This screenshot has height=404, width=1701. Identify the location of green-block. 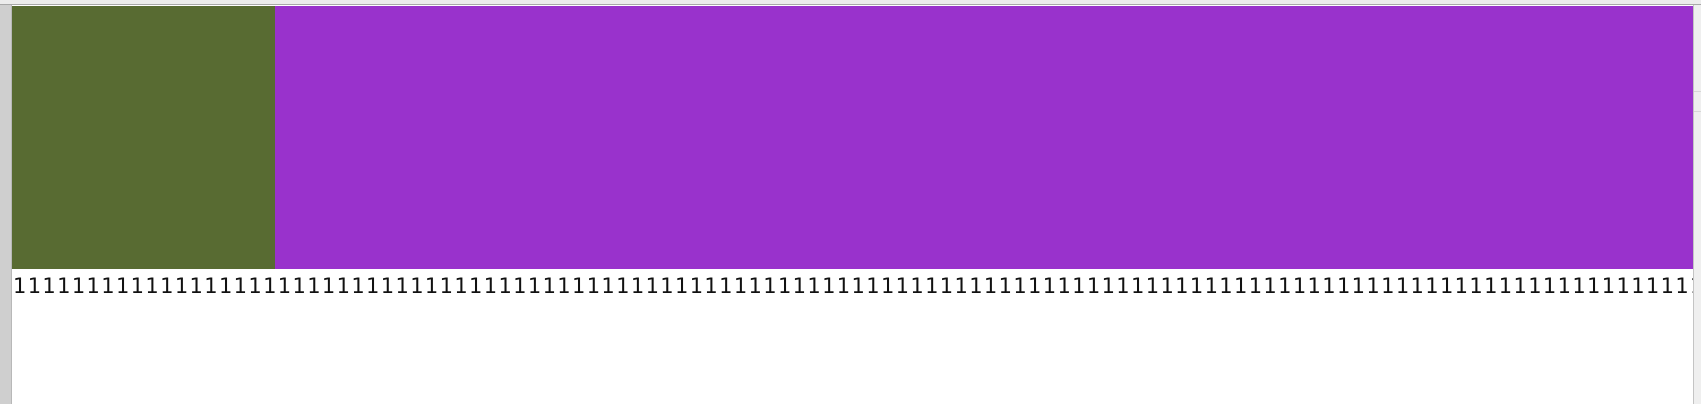
(143, 137).